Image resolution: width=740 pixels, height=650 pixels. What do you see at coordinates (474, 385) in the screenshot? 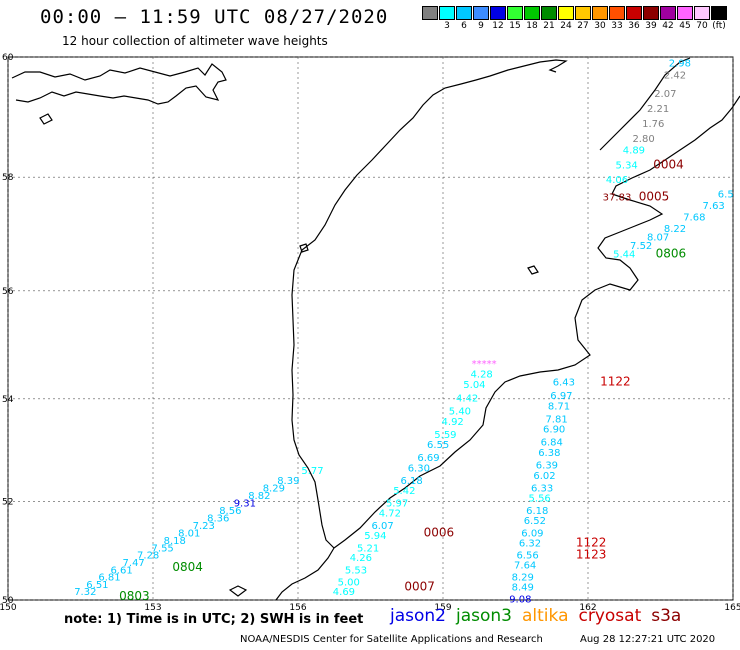
I see `wave-height-label: 5.04` at bounding box center [474, 385].